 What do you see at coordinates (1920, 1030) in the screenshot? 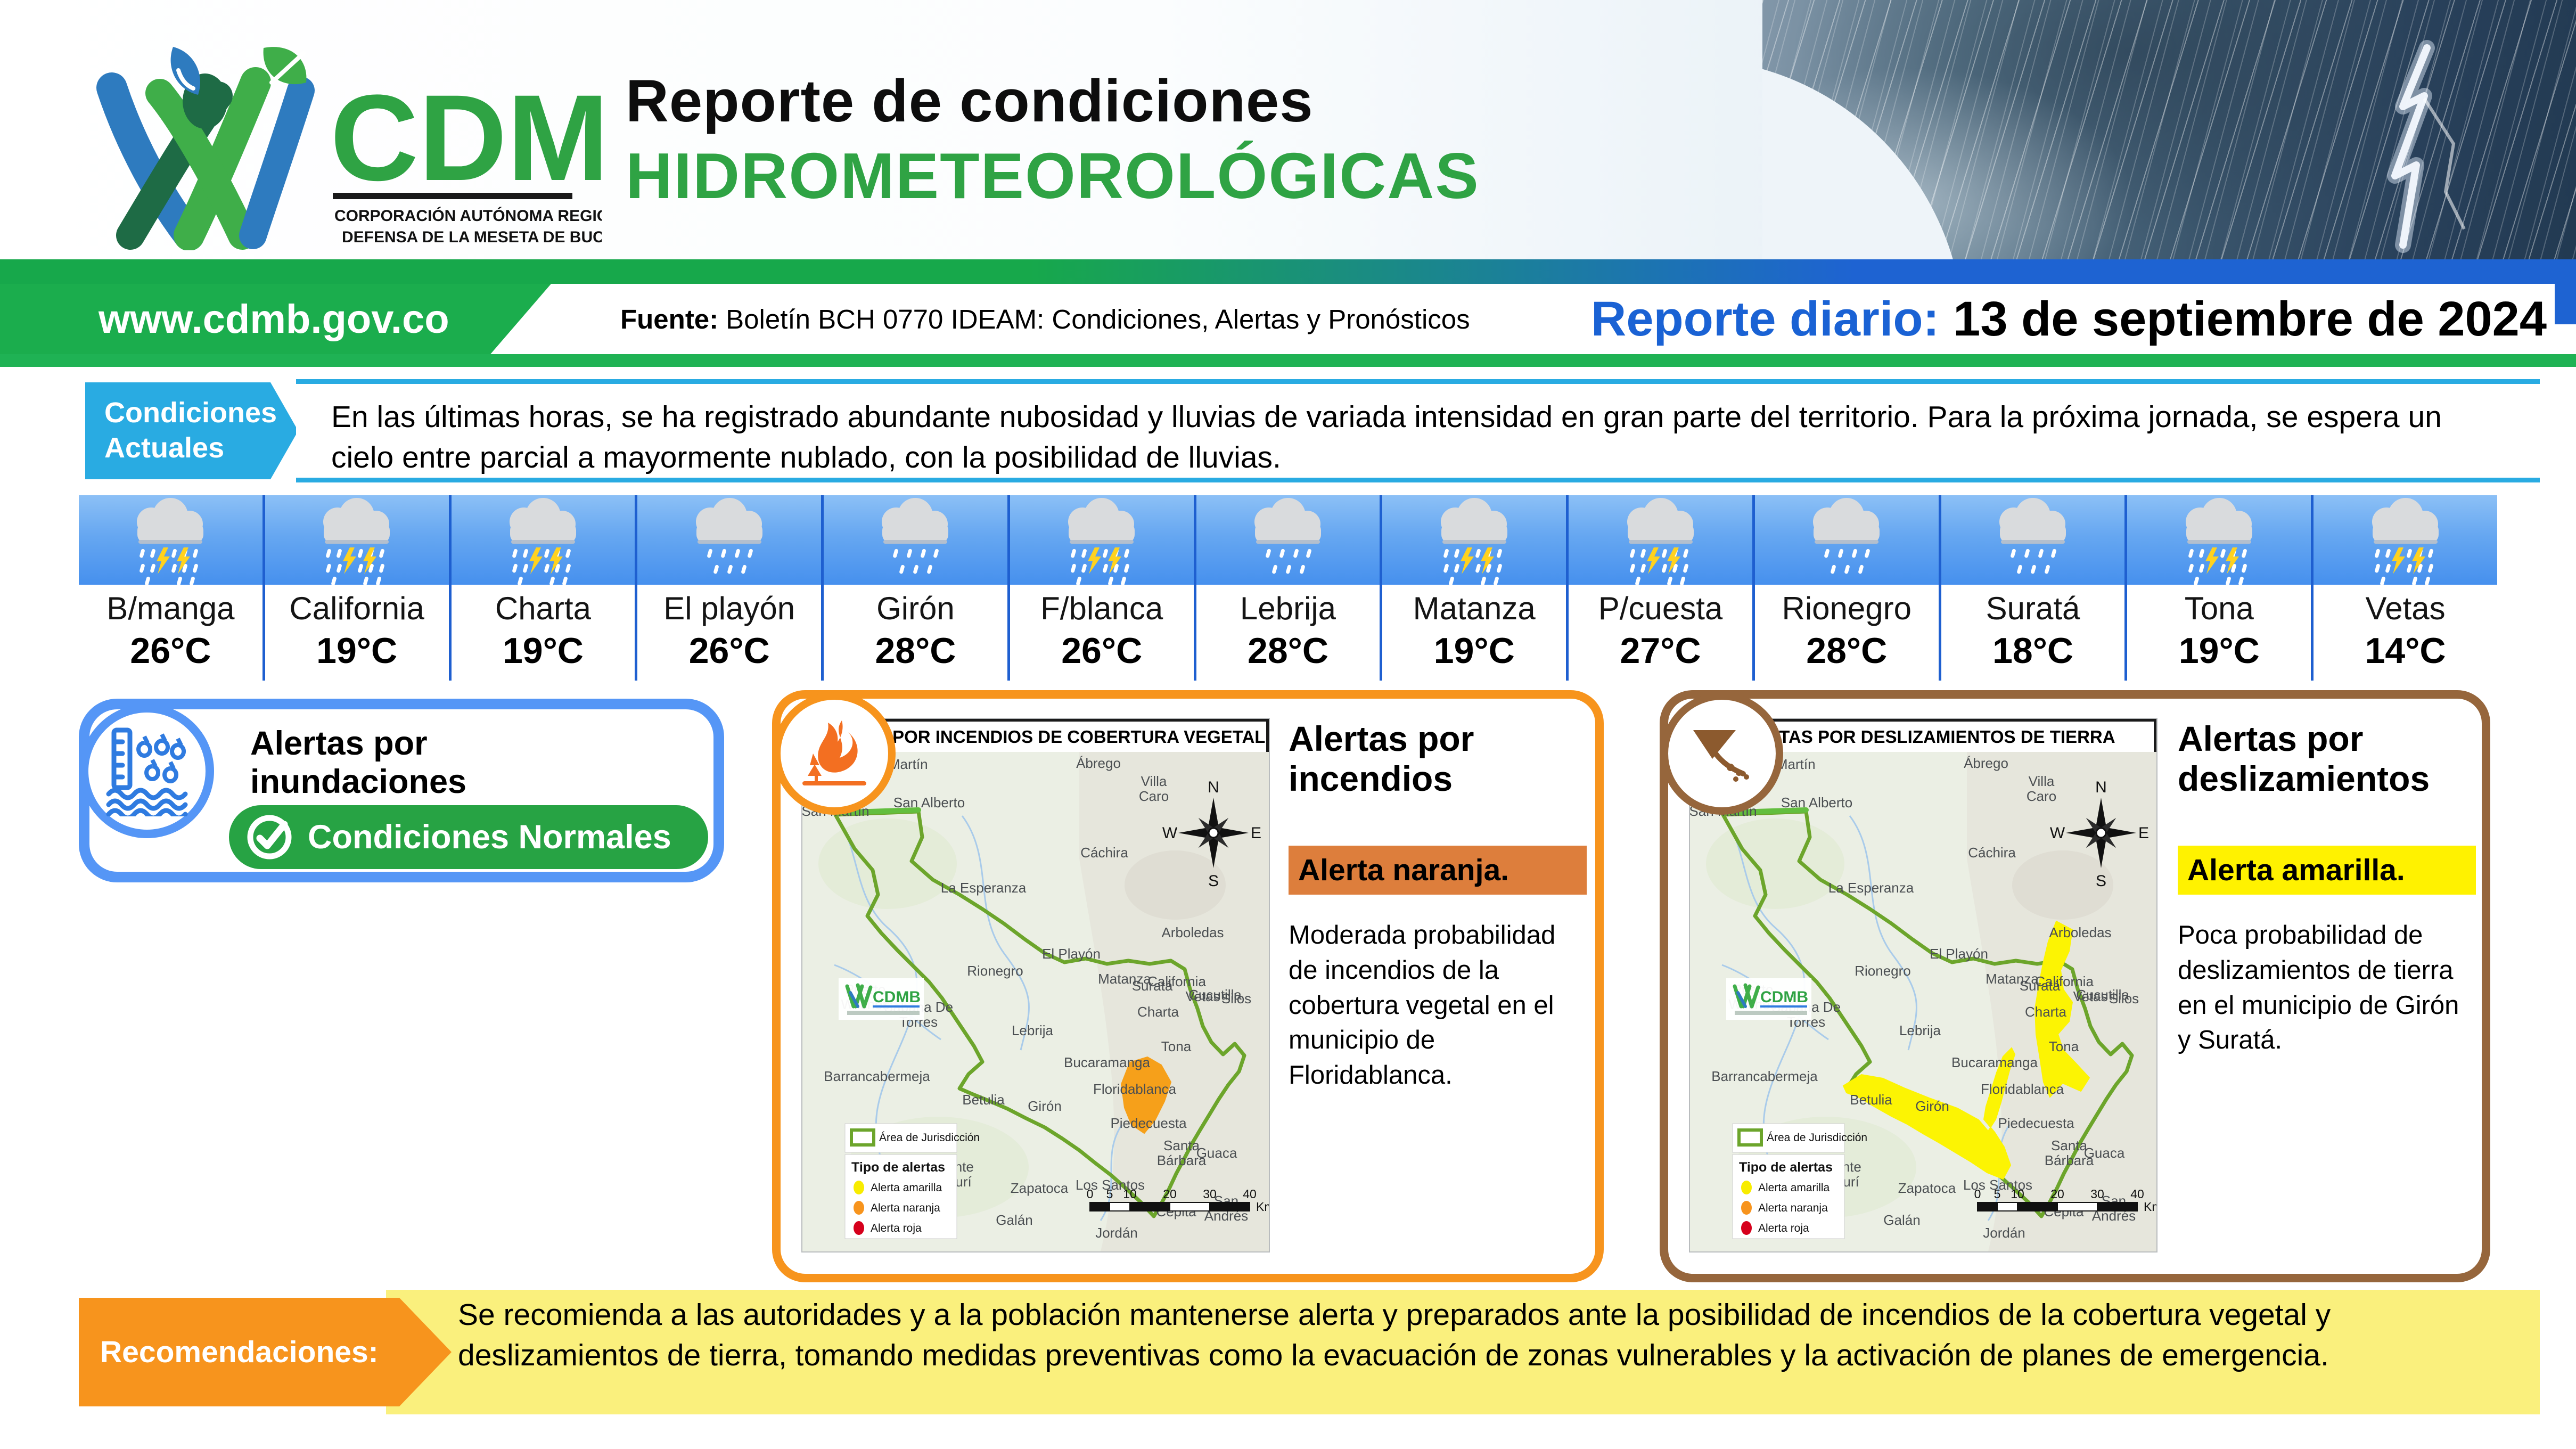
I see `svg-text: Lebrija` at bounding box center [1920, 1030].